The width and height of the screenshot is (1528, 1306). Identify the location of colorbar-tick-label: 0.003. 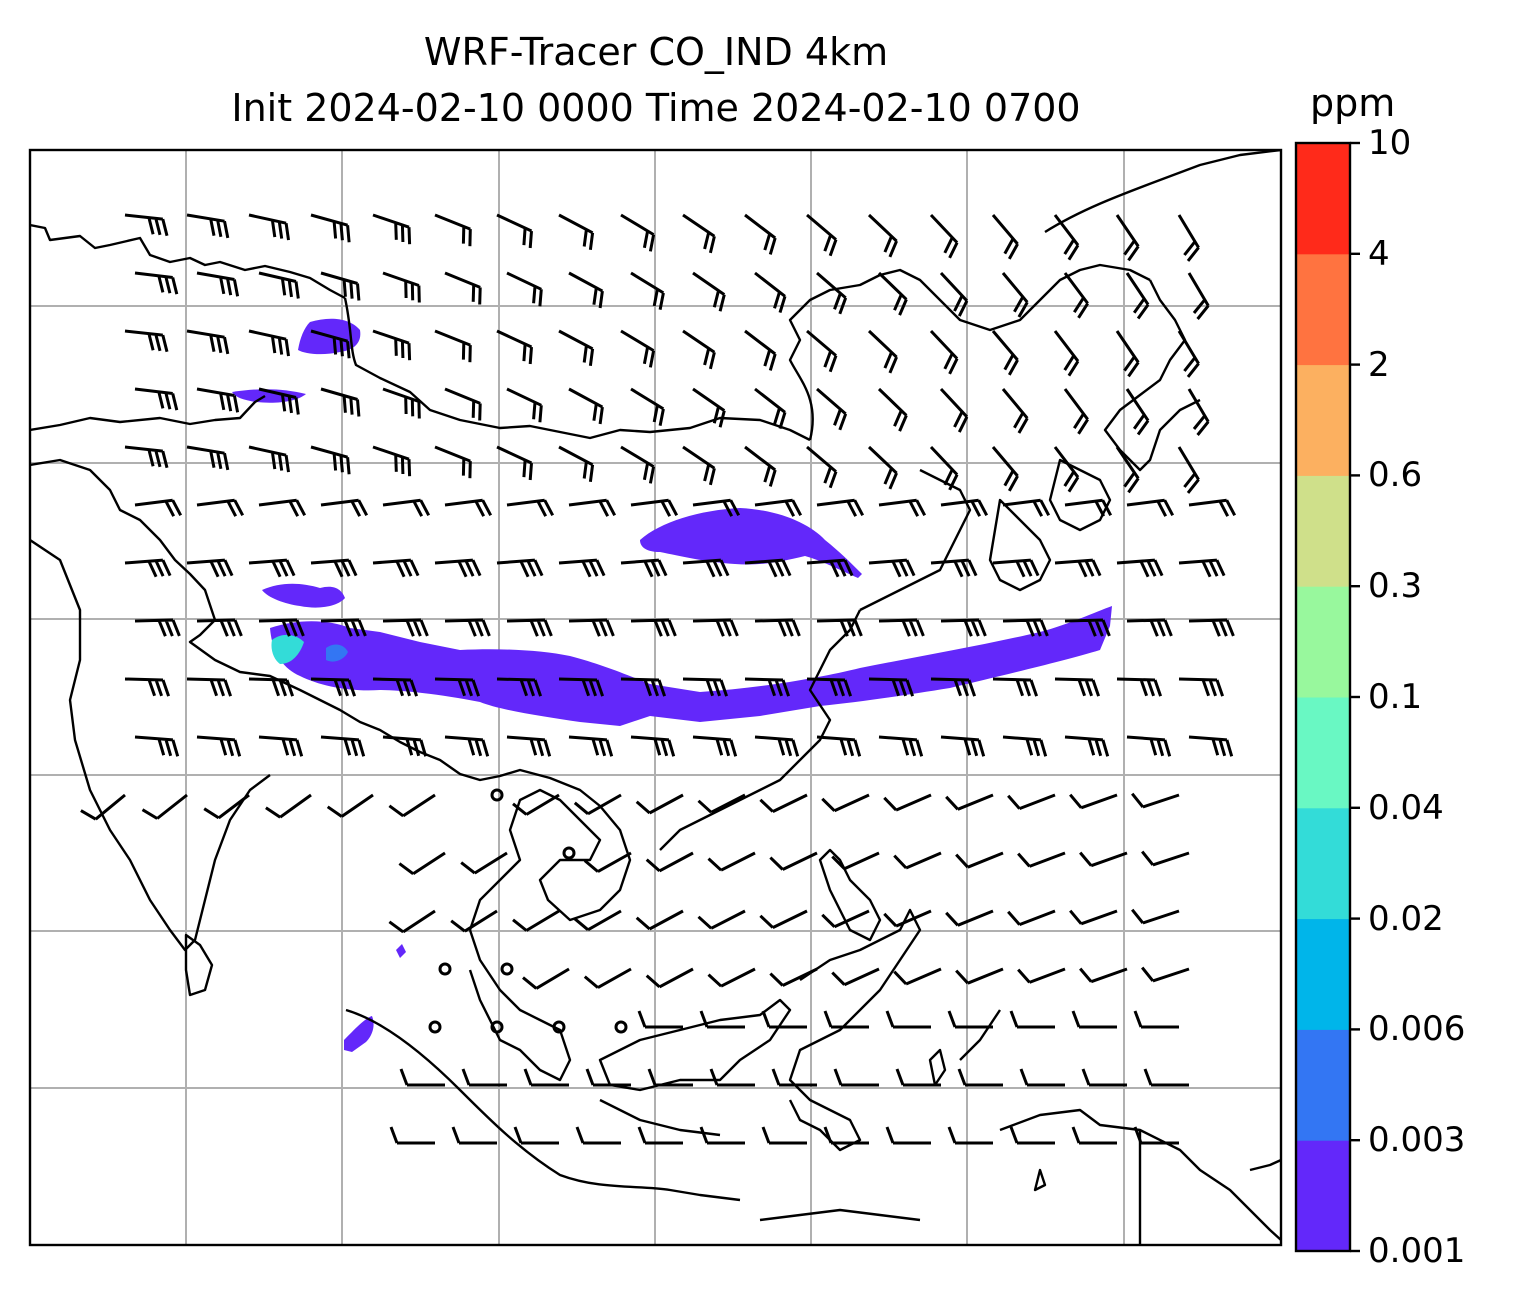
(1417, 1140).